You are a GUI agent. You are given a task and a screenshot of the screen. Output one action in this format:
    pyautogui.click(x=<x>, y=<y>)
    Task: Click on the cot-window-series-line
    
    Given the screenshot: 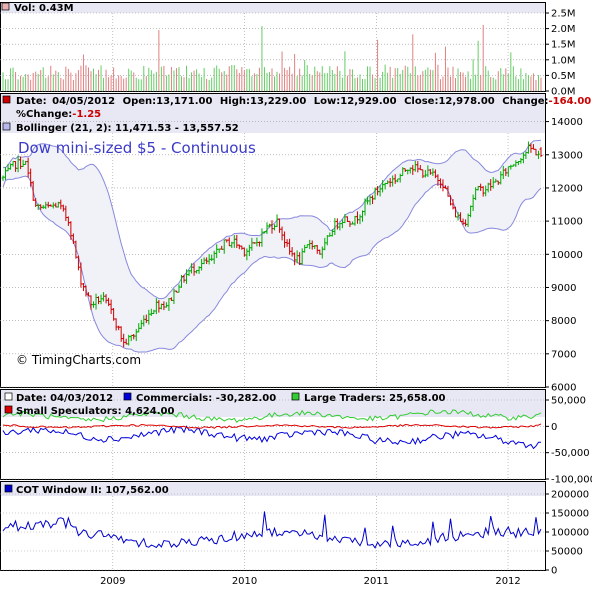 What is the action you would take?
    pyautogui.click(x=272, y=530)
    